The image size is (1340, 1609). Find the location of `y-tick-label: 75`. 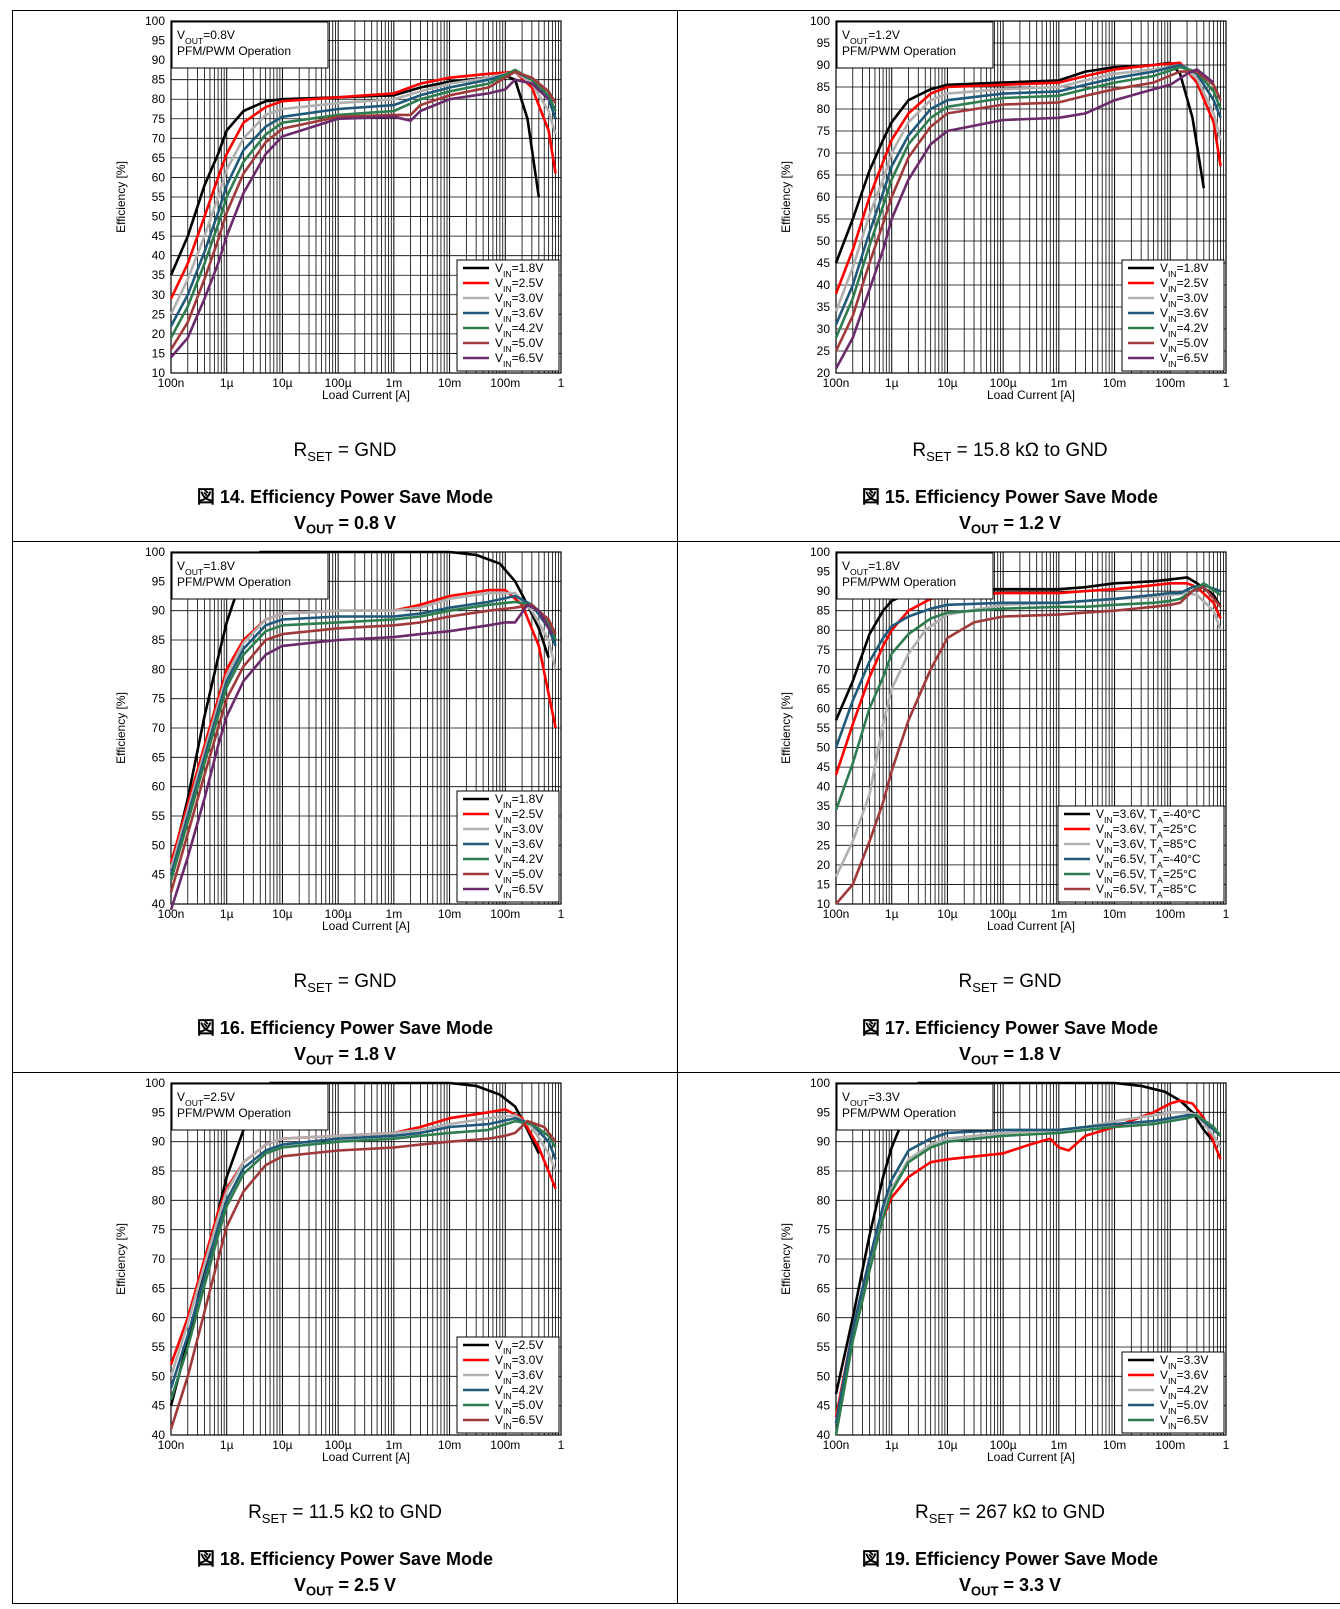

y-tick-label: 75 is located at coordinates (159, 1230).